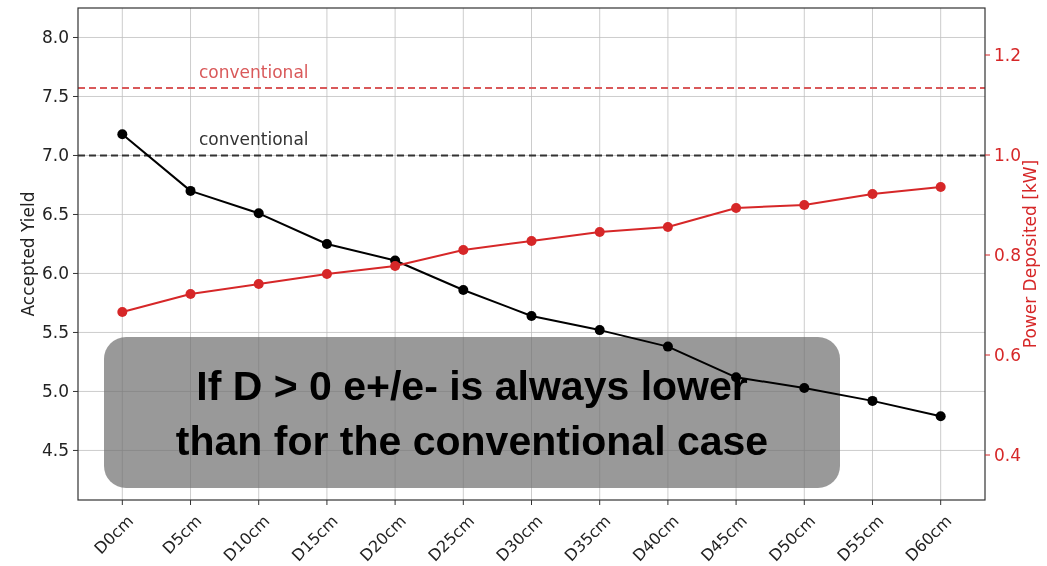 The image size is (1047, 566). I want to click on y-tick-label: 5.5, so click(55, 332).